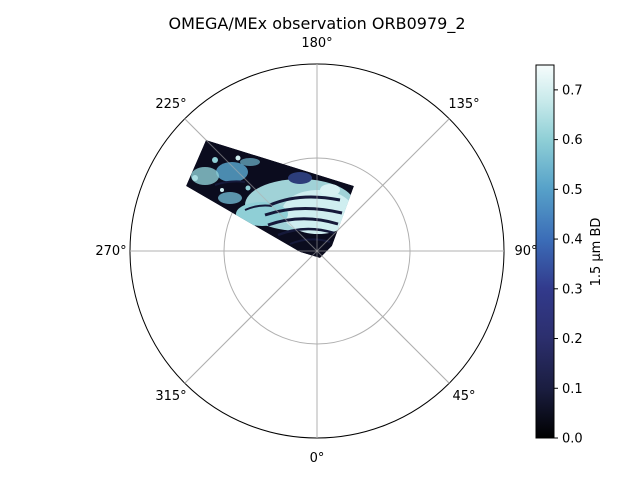  I want to click on theta-label-135: 135°, so click(463, 104).